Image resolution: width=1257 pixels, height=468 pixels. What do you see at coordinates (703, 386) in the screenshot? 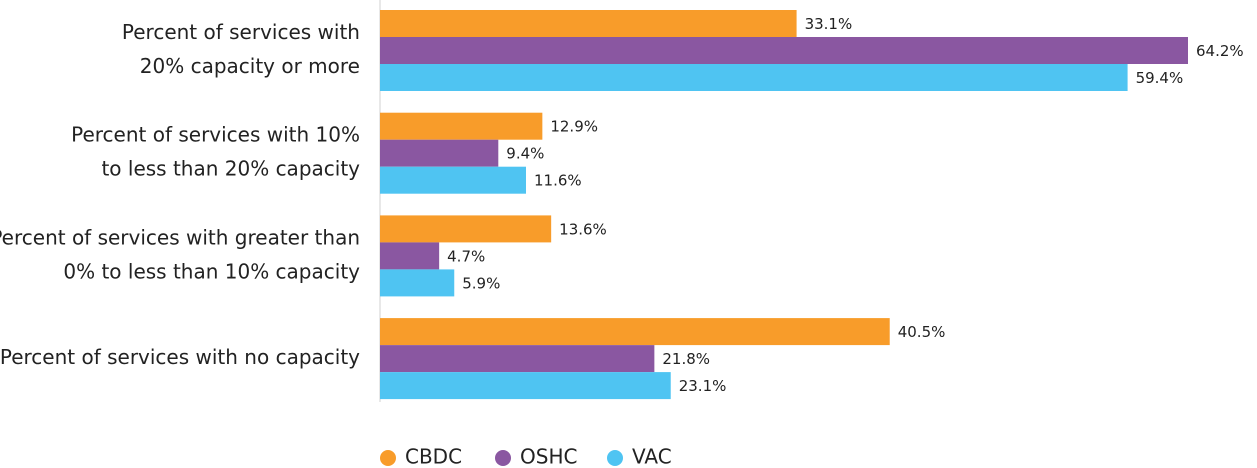
I see `value-label: 23.1%` at bounding box center [703, 386].